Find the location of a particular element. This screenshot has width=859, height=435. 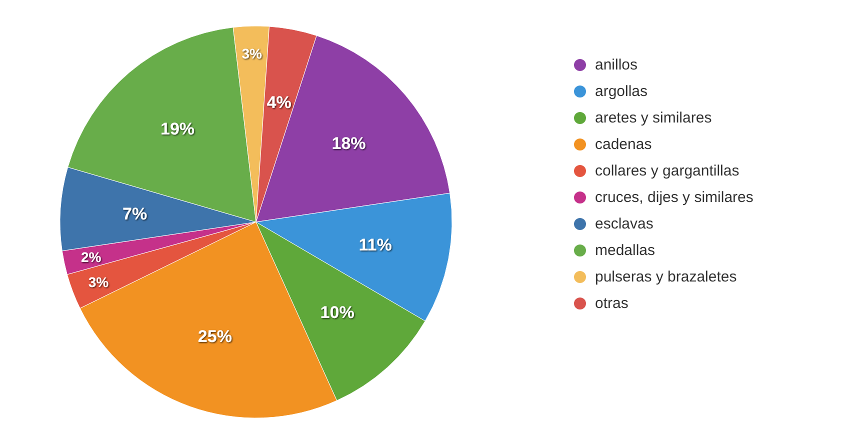

legend-label: medallas is located at coordinates (625, 250).